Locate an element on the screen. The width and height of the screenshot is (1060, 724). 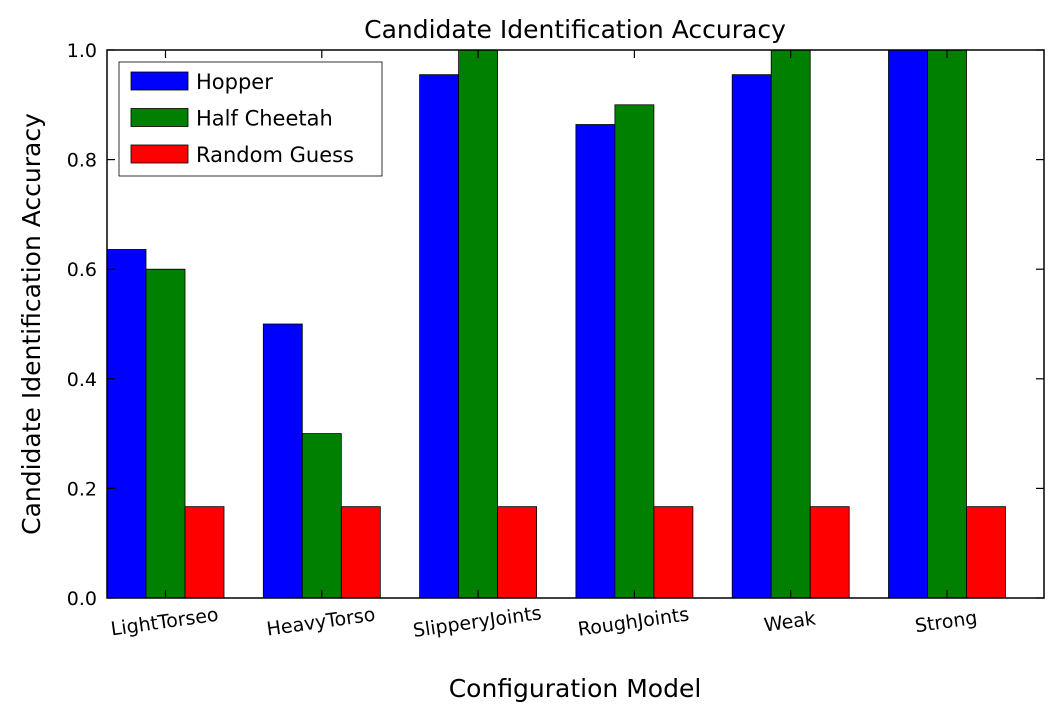
x-tick-label: Weak is located at coordinates (790, 622).